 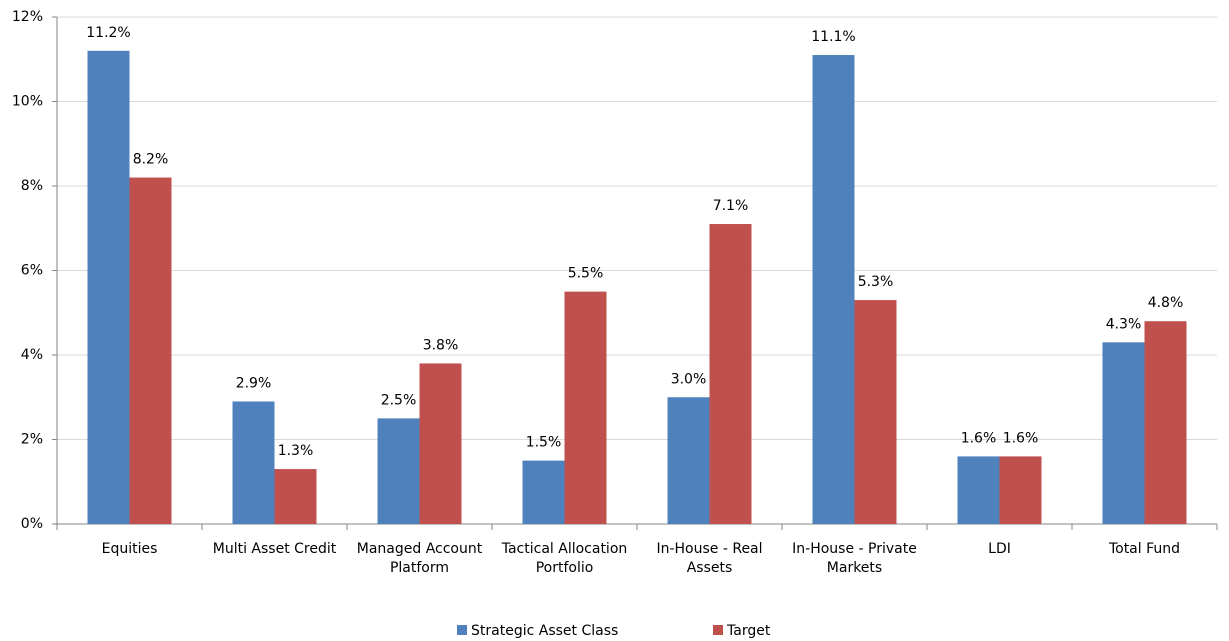 What do you see at coordinates (1124, 324) in the screenshot?
I see `value-label: 4.3%` at bounding box center [1124, 324].